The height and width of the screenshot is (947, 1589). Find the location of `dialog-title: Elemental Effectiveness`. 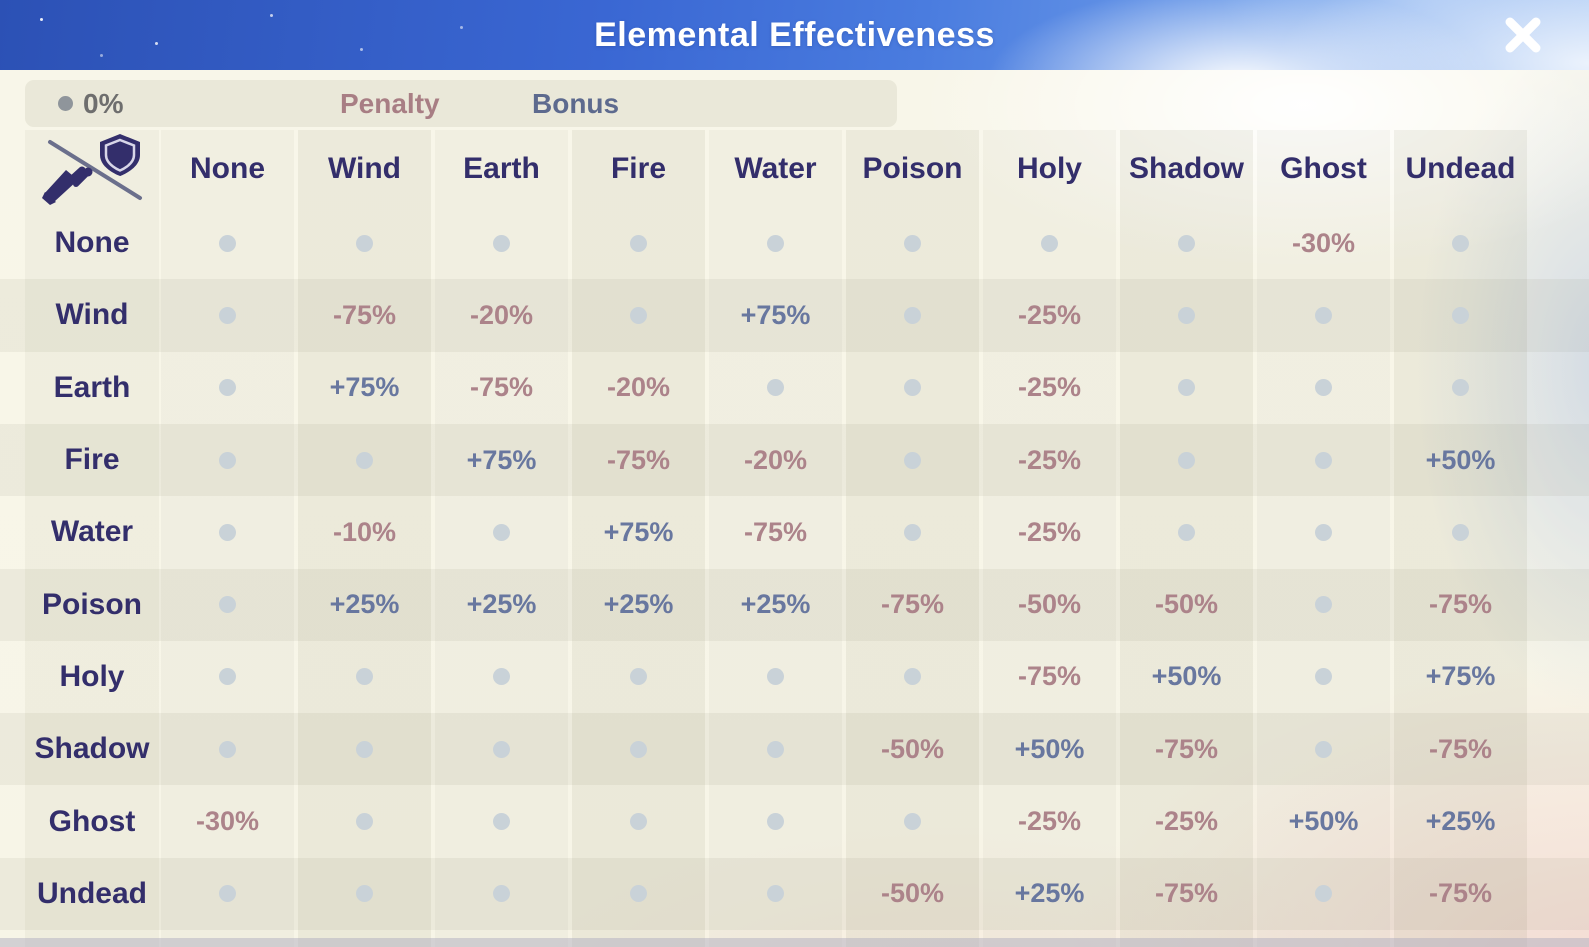

dialog-title: Elemental Effectiveness is located at coordinates (794, 34).